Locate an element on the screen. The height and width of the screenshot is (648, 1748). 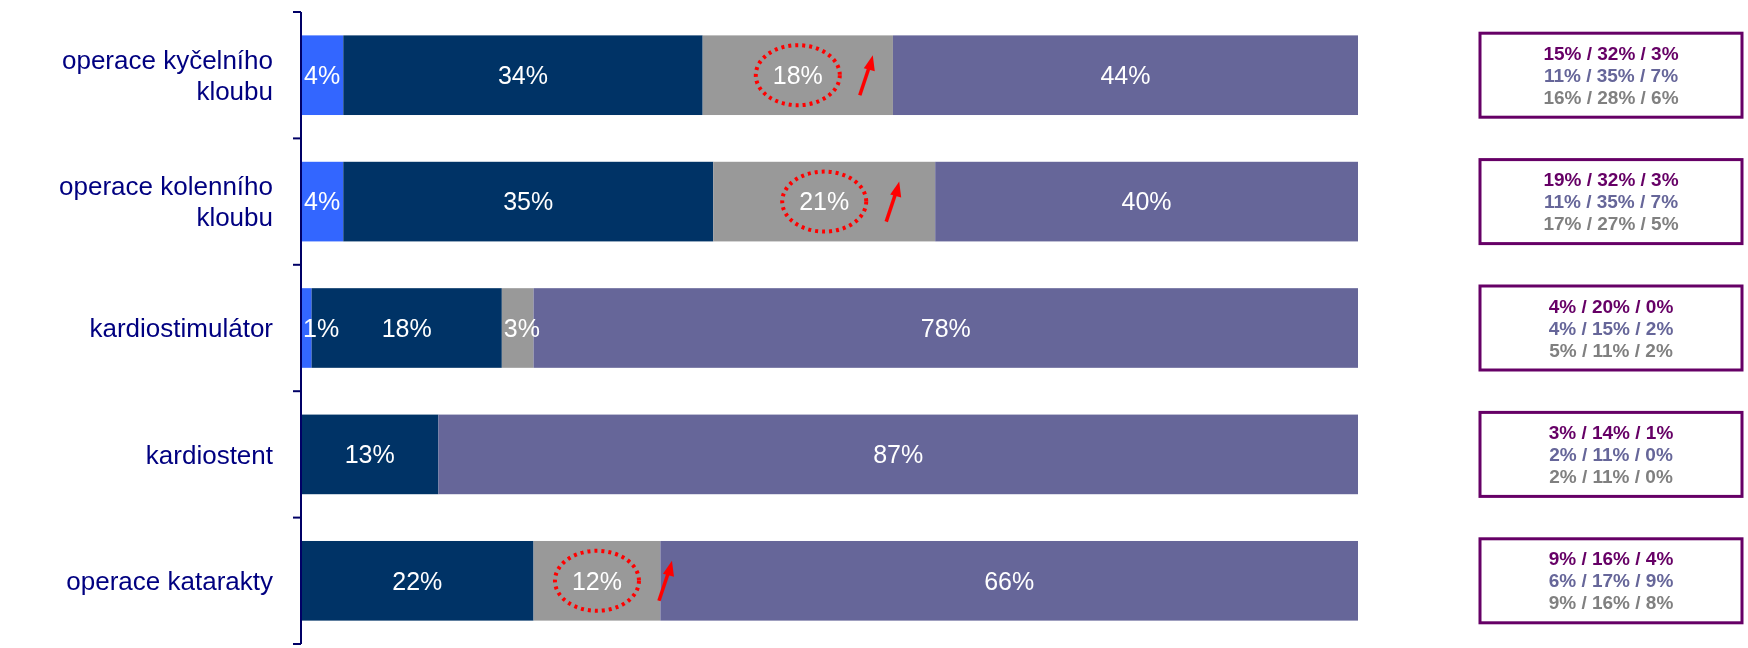
text: 9% / 16% / 4% is located at coordinates (1611, 559).